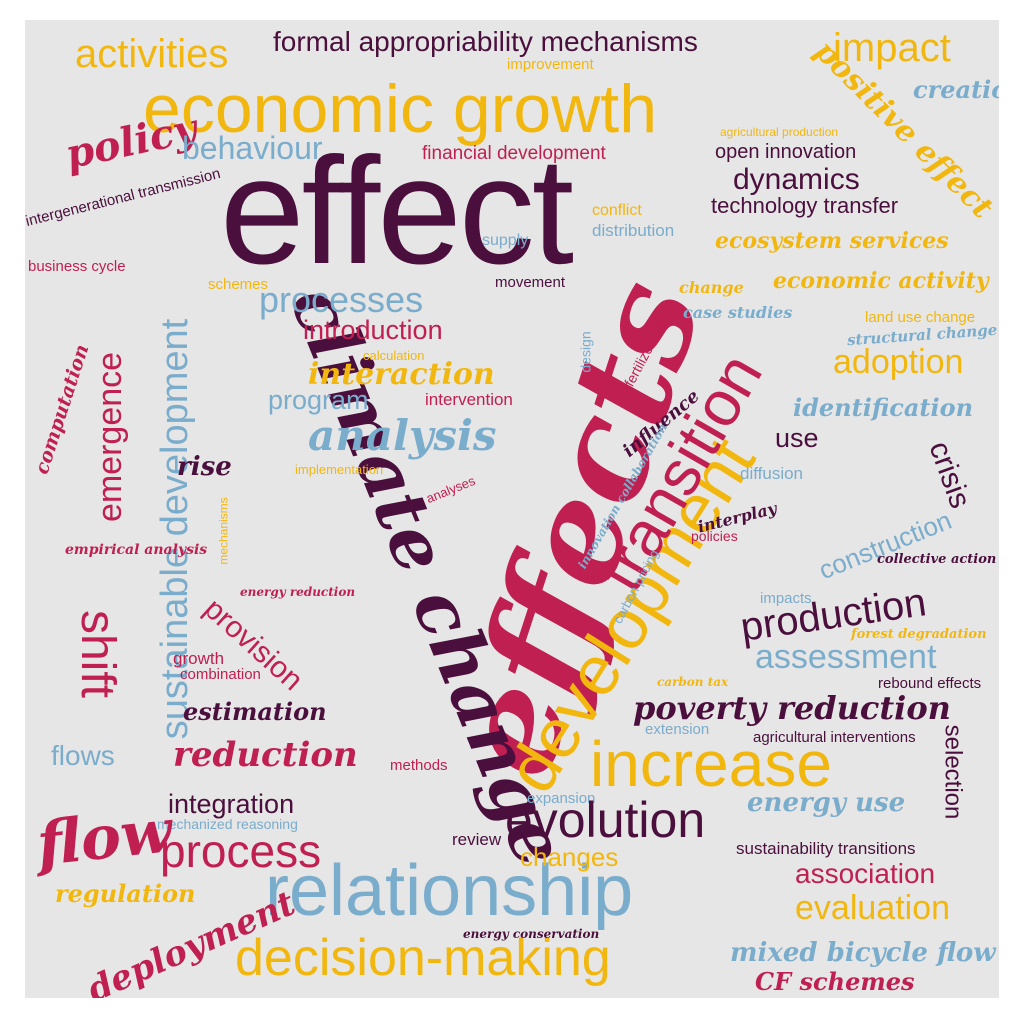  I want to click on word-energy-reduction: energy reduction, so click(298, 592).